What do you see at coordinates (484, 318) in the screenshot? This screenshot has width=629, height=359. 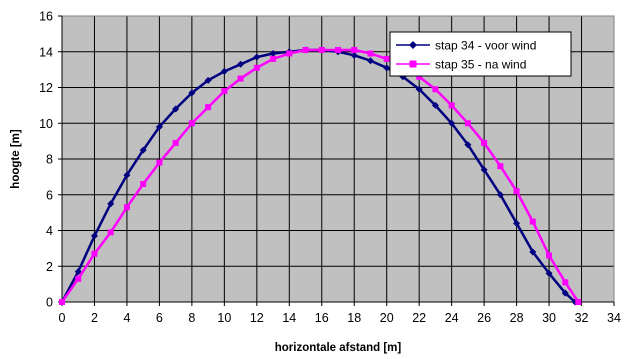 I see `x-tick-label: 26` at bounding box center [484, 318].